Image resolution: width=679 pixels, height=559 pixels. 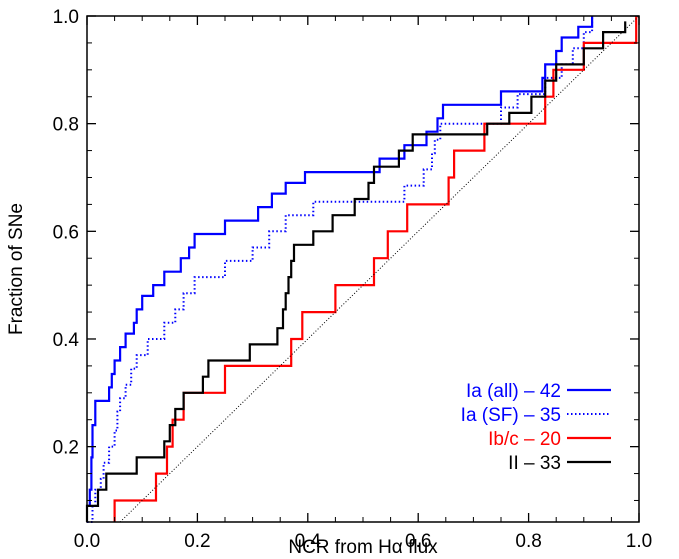 I want to click on x-tick-label: 0.4, so click(x=308, y=541).